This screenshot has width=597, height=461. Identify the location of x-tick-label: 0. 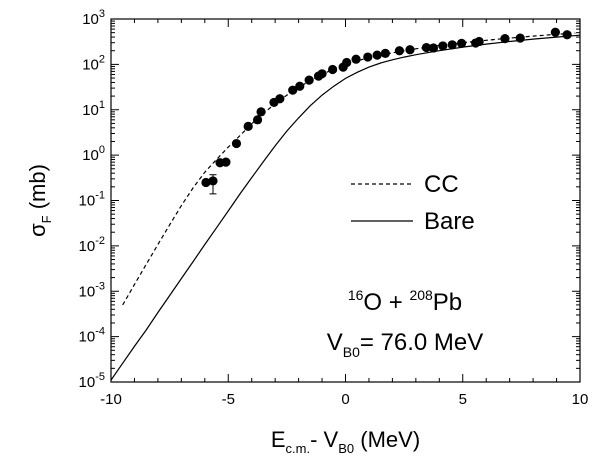
(345, 399).